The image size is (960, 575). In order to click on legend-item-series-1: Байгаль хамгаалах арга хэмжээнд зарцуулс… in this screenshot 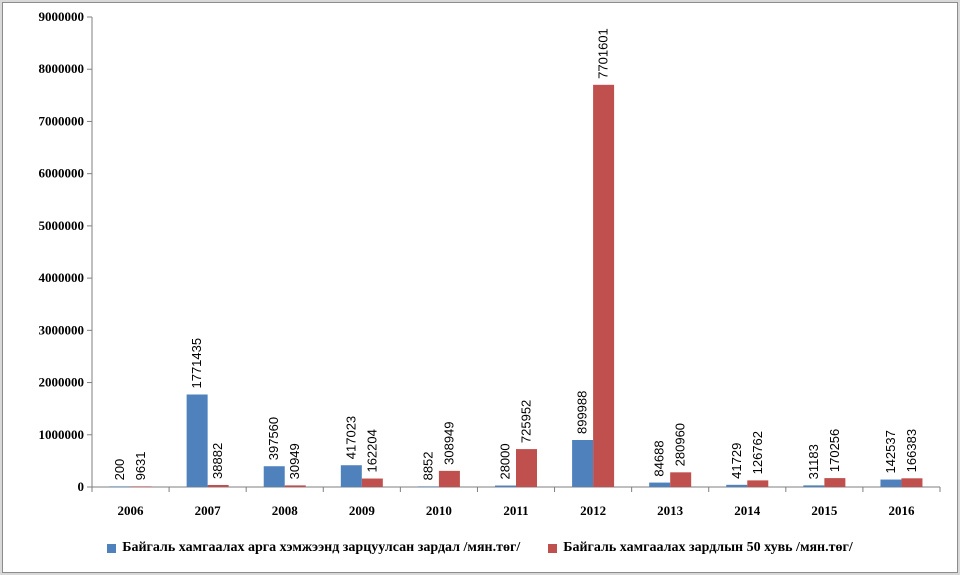, I will do `click(313, 548)`.